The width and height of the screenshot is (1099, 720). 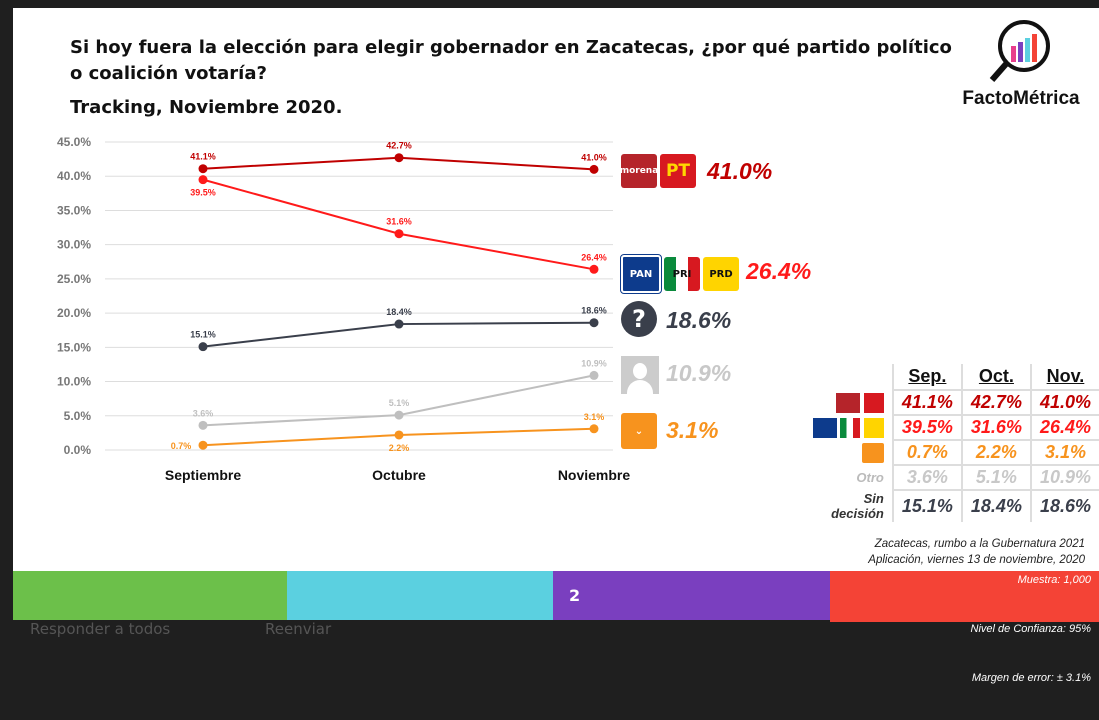 What do you see at coordinates (203, 193) in the screenshot?
I see `data-label-pan-pri-prd: 39.5%` at bounding box center [203, 193].